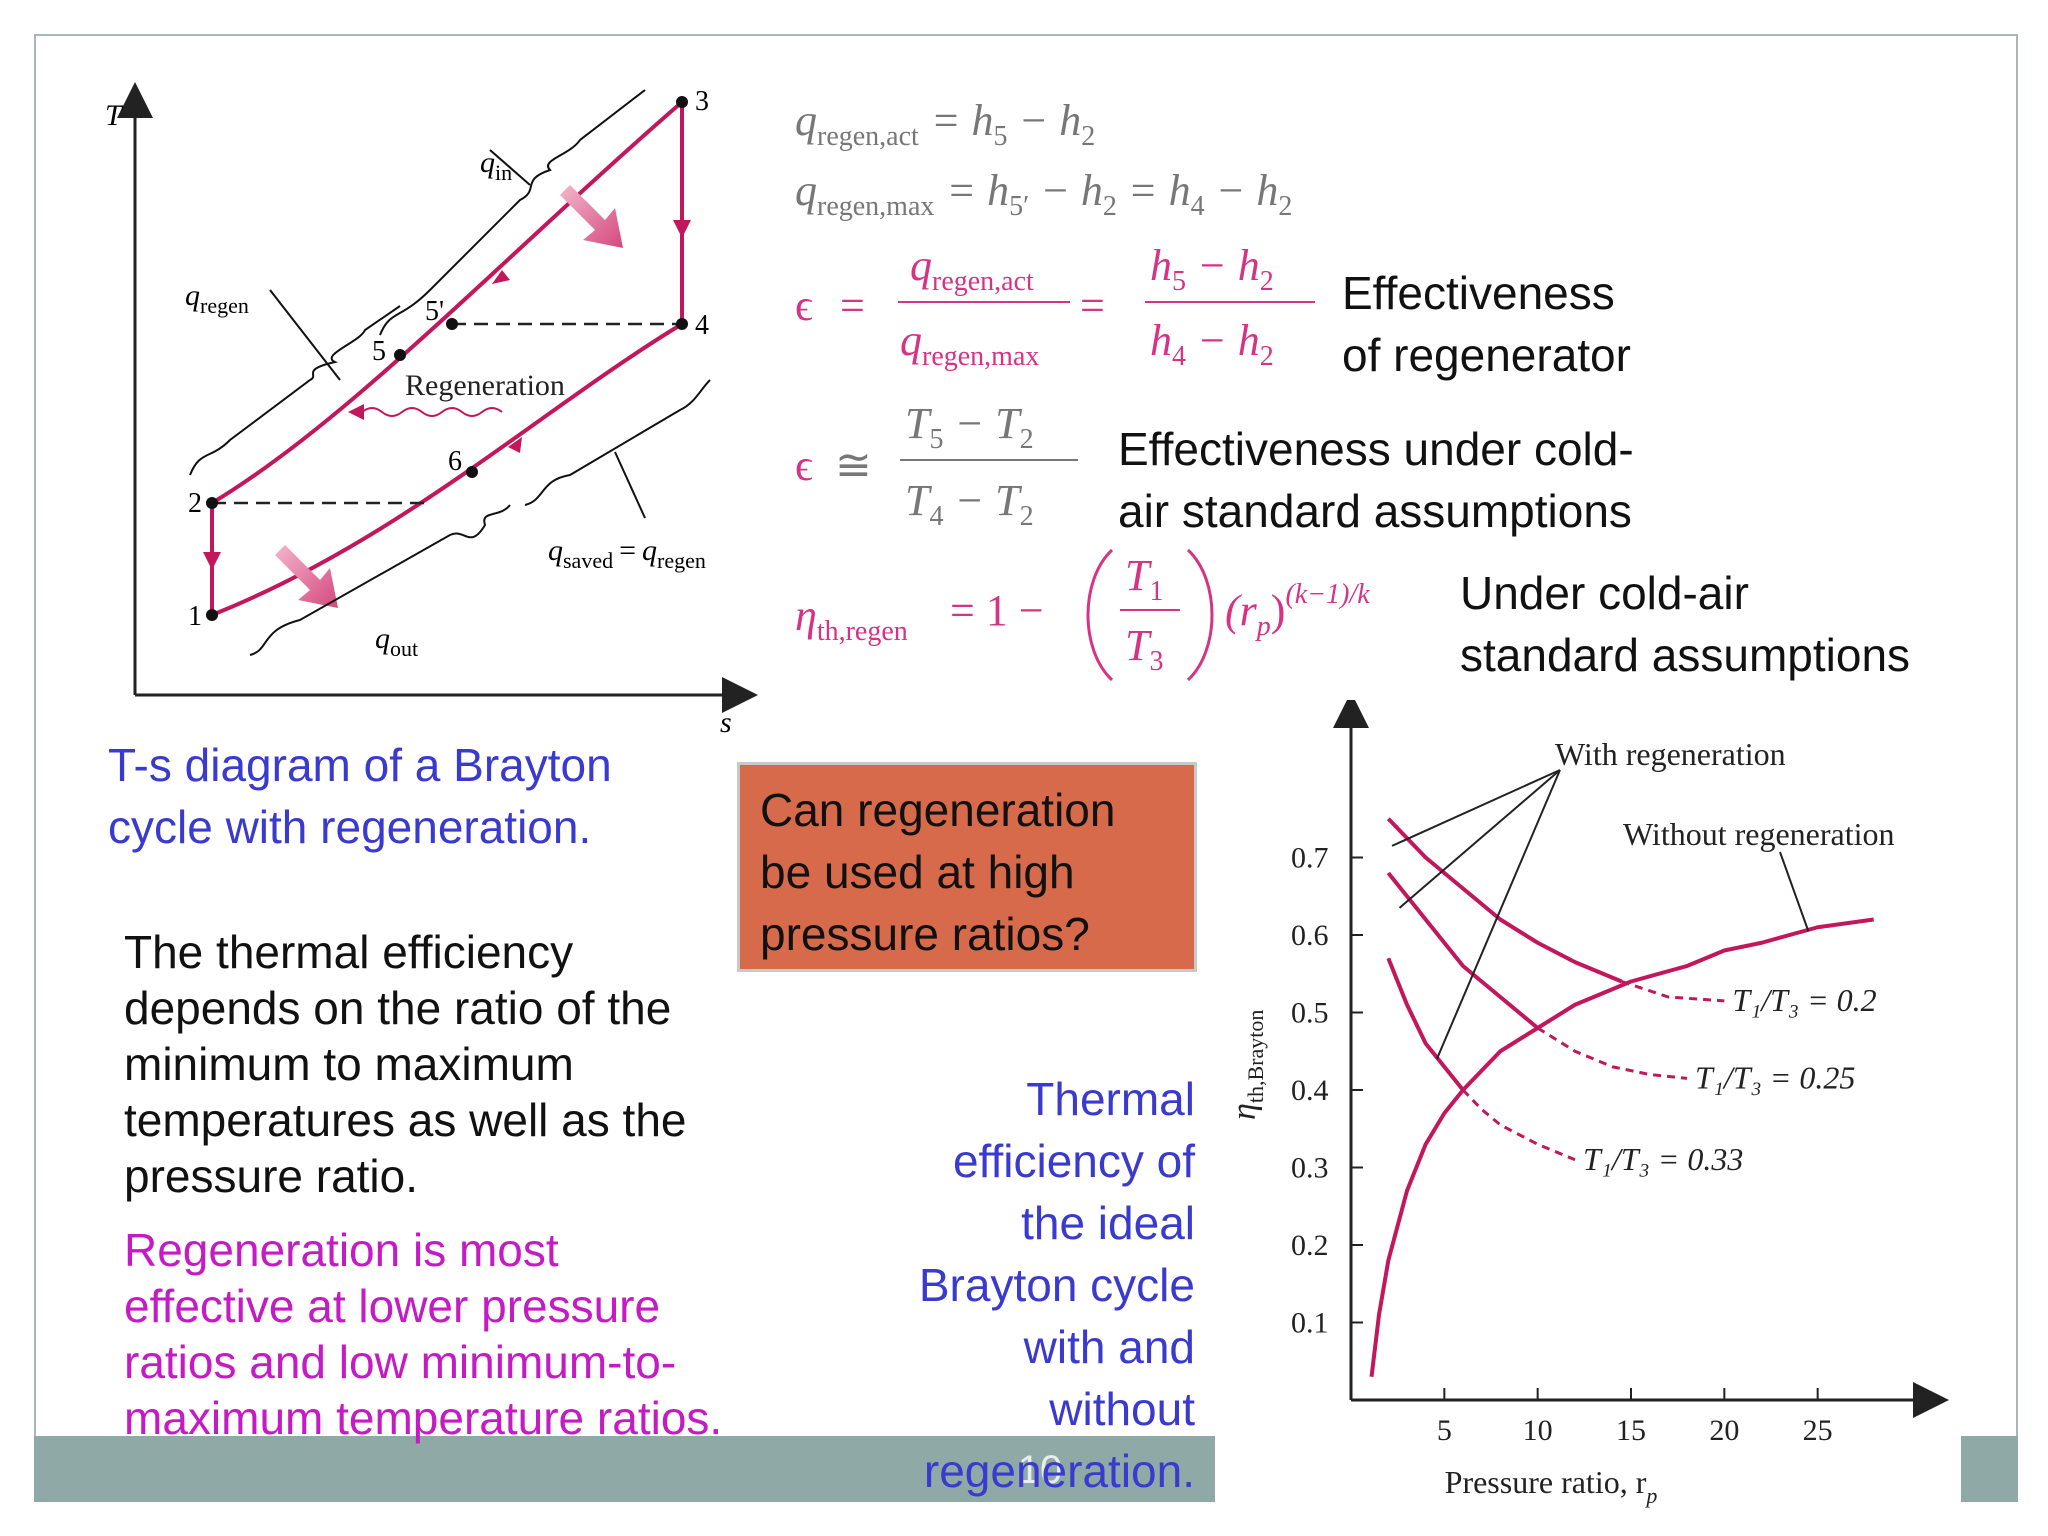 The width and height of the screenshot is (2048, 1536). I want to click on eq2-rhs-b-sub: 2, so click(1110, 206).